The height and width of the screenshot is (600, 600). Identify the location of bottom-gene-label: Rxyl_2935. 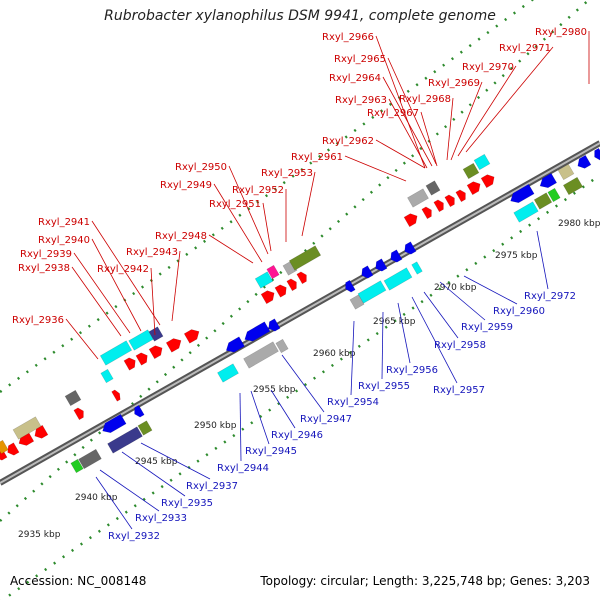
(187, 503).